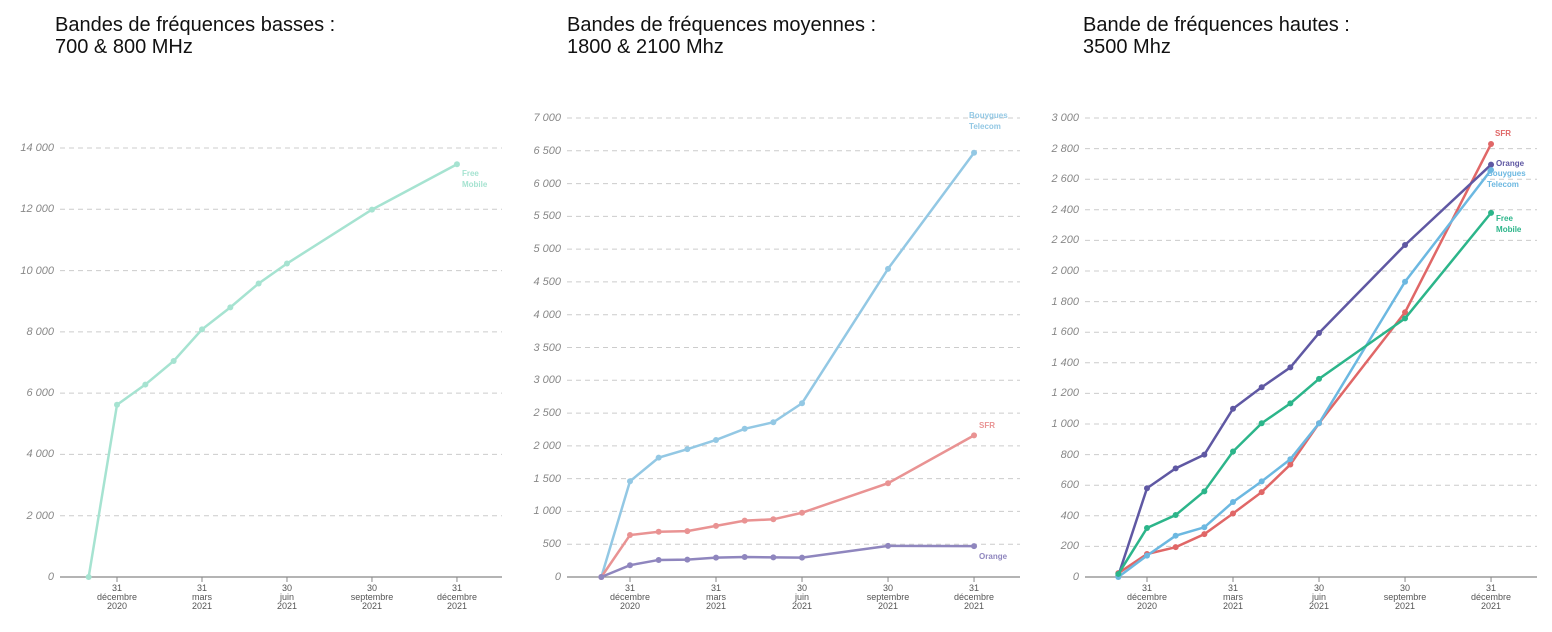 This screenshot has height=632, width=1552. What do you see at coordinates (1065, 362) in the screenshot?
I see `y-tick-label: 1 400` at bounding box center [1065, 362].